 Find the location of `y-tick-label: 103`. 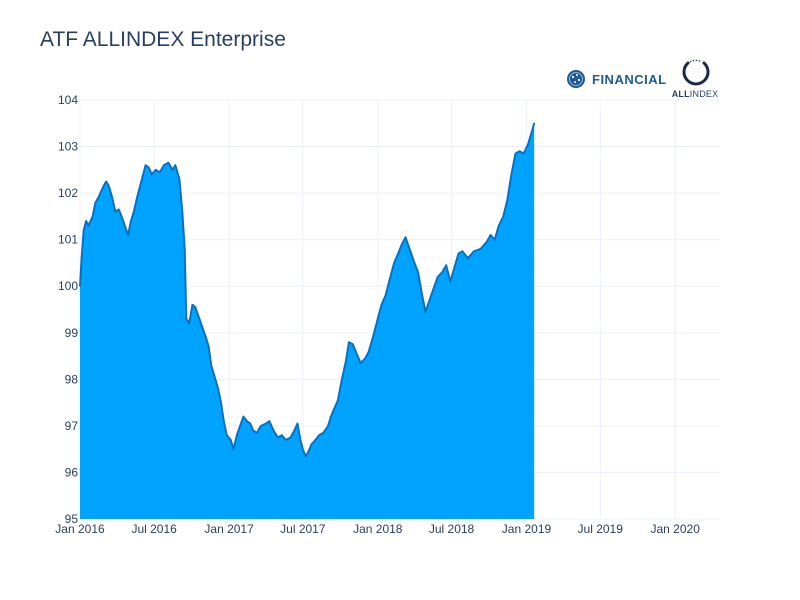

y-tick-label: 103 is located at coordinates (68, 147).